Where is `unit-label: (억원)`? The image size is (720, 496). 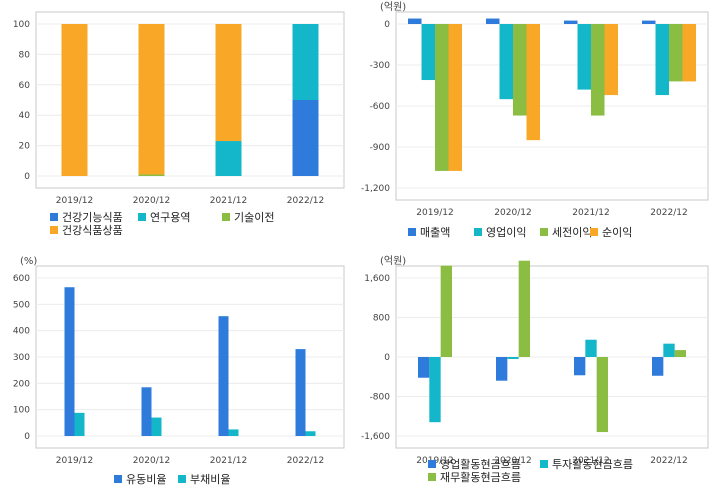
unit-label: (억원) is located at coordinates (393, 261).